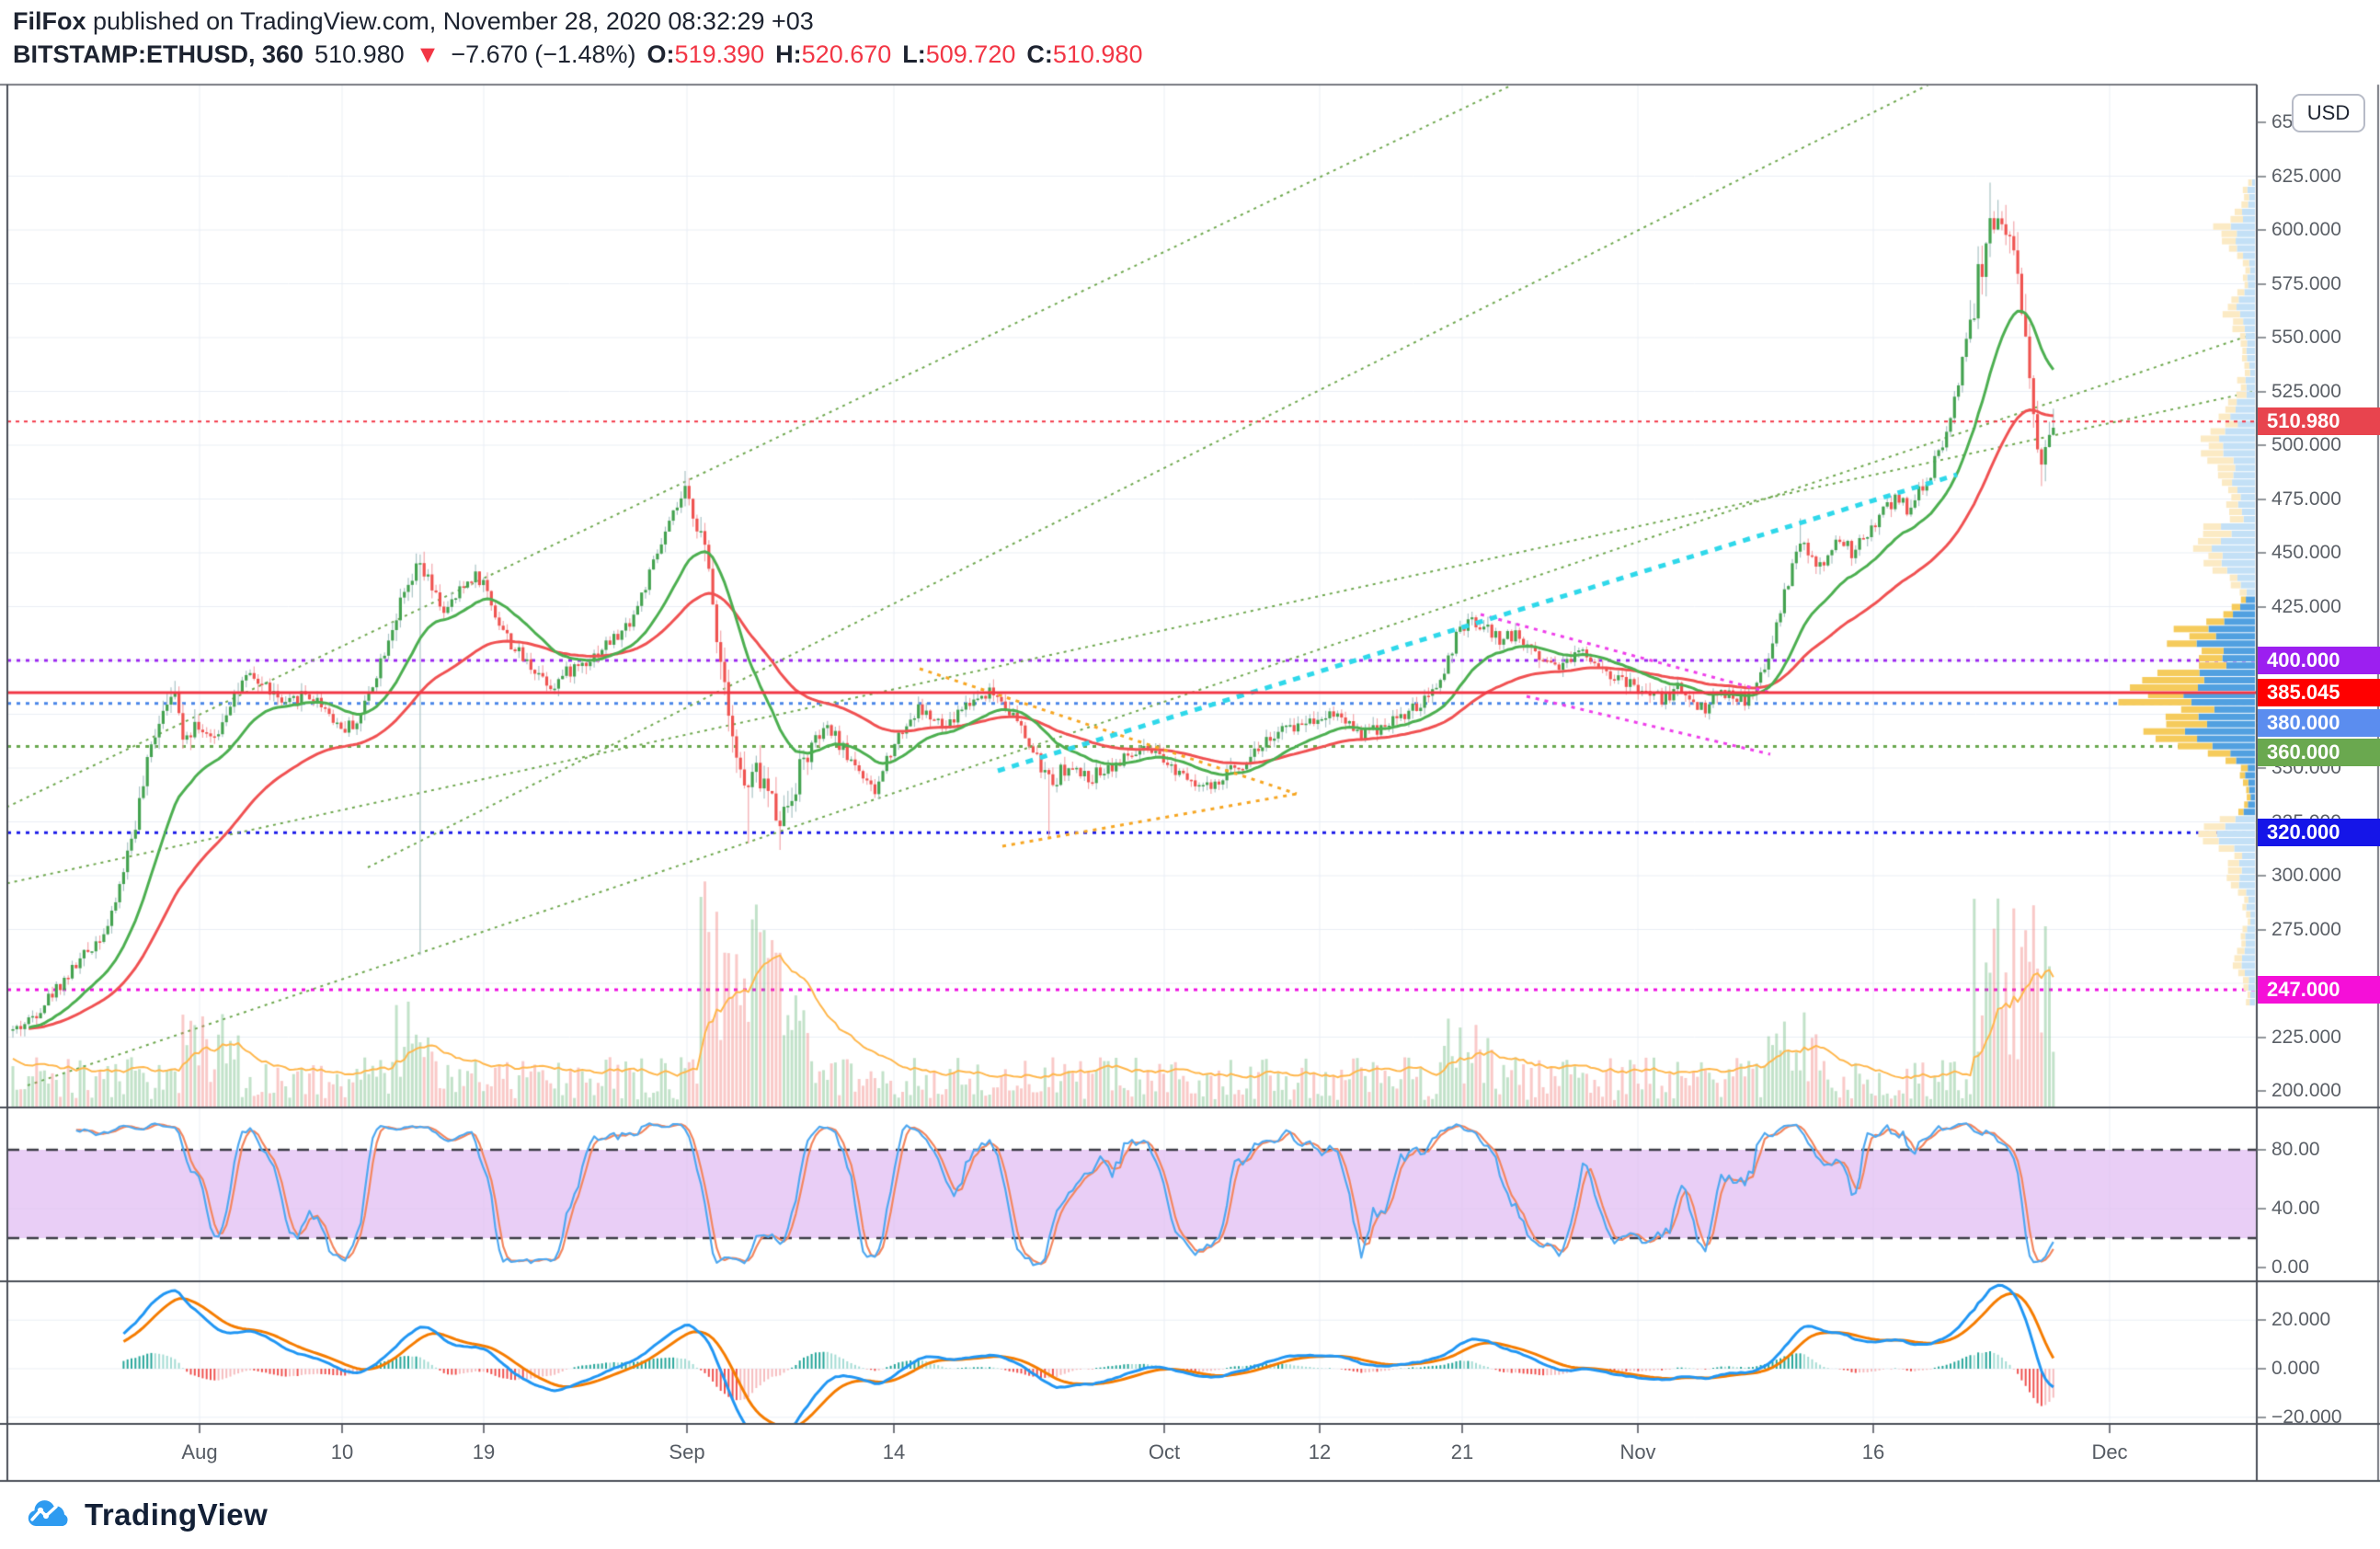 The height and width of the screenshot is (1549, 2380). I want to click on time-axis-tick: 19, so click(484, 1452).